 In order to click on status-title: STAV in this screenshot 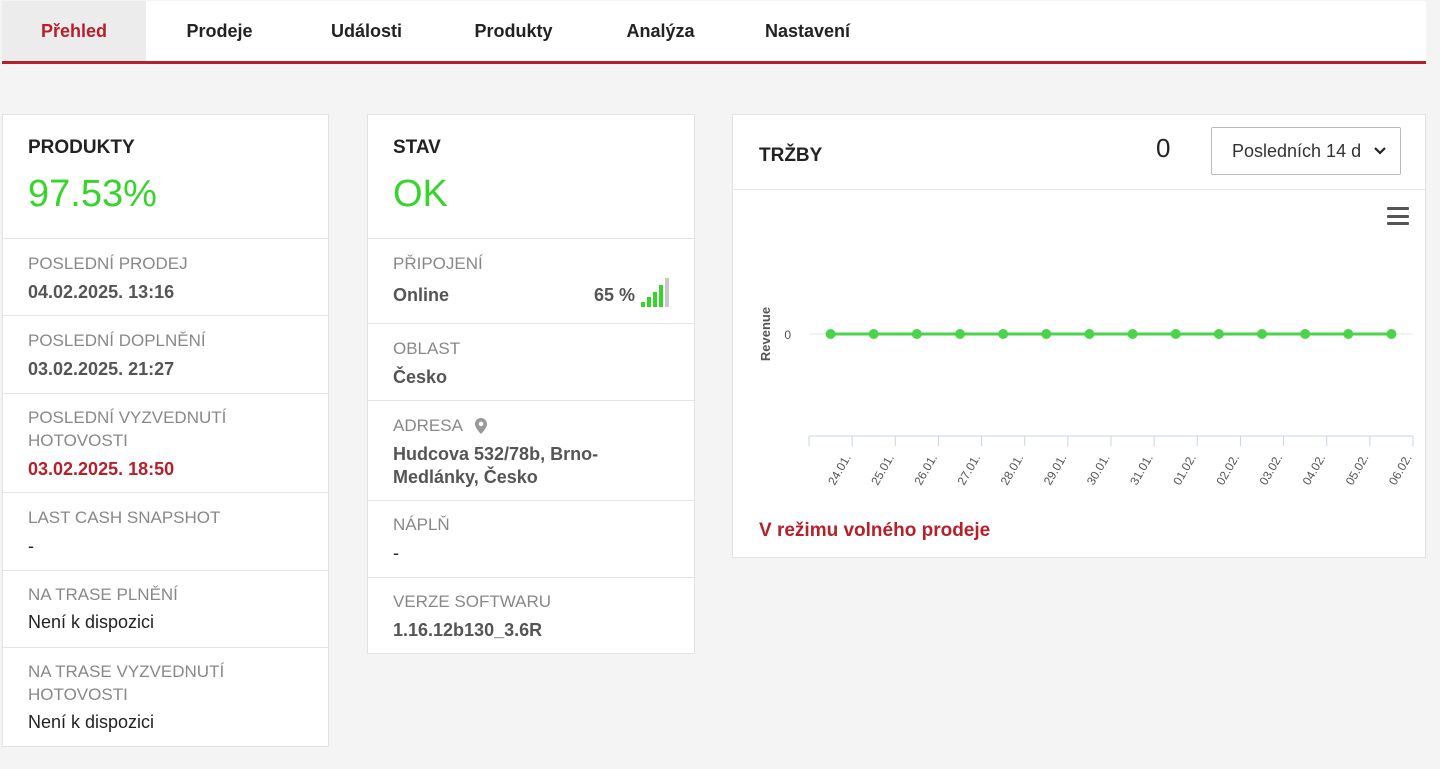, I will do `click(417, 147)`.